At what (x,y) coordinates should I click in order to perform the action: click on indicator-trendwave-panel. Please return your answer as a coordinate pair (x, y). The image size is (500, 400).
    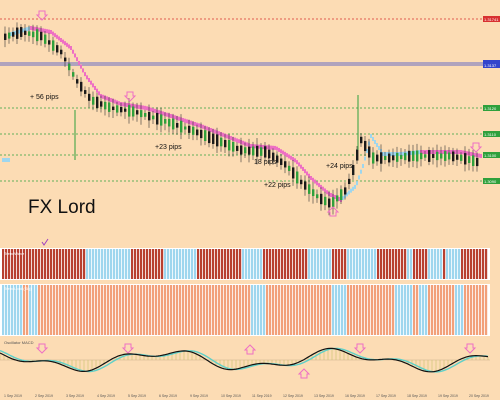
    Looking at the image, I should click on (245, 264).